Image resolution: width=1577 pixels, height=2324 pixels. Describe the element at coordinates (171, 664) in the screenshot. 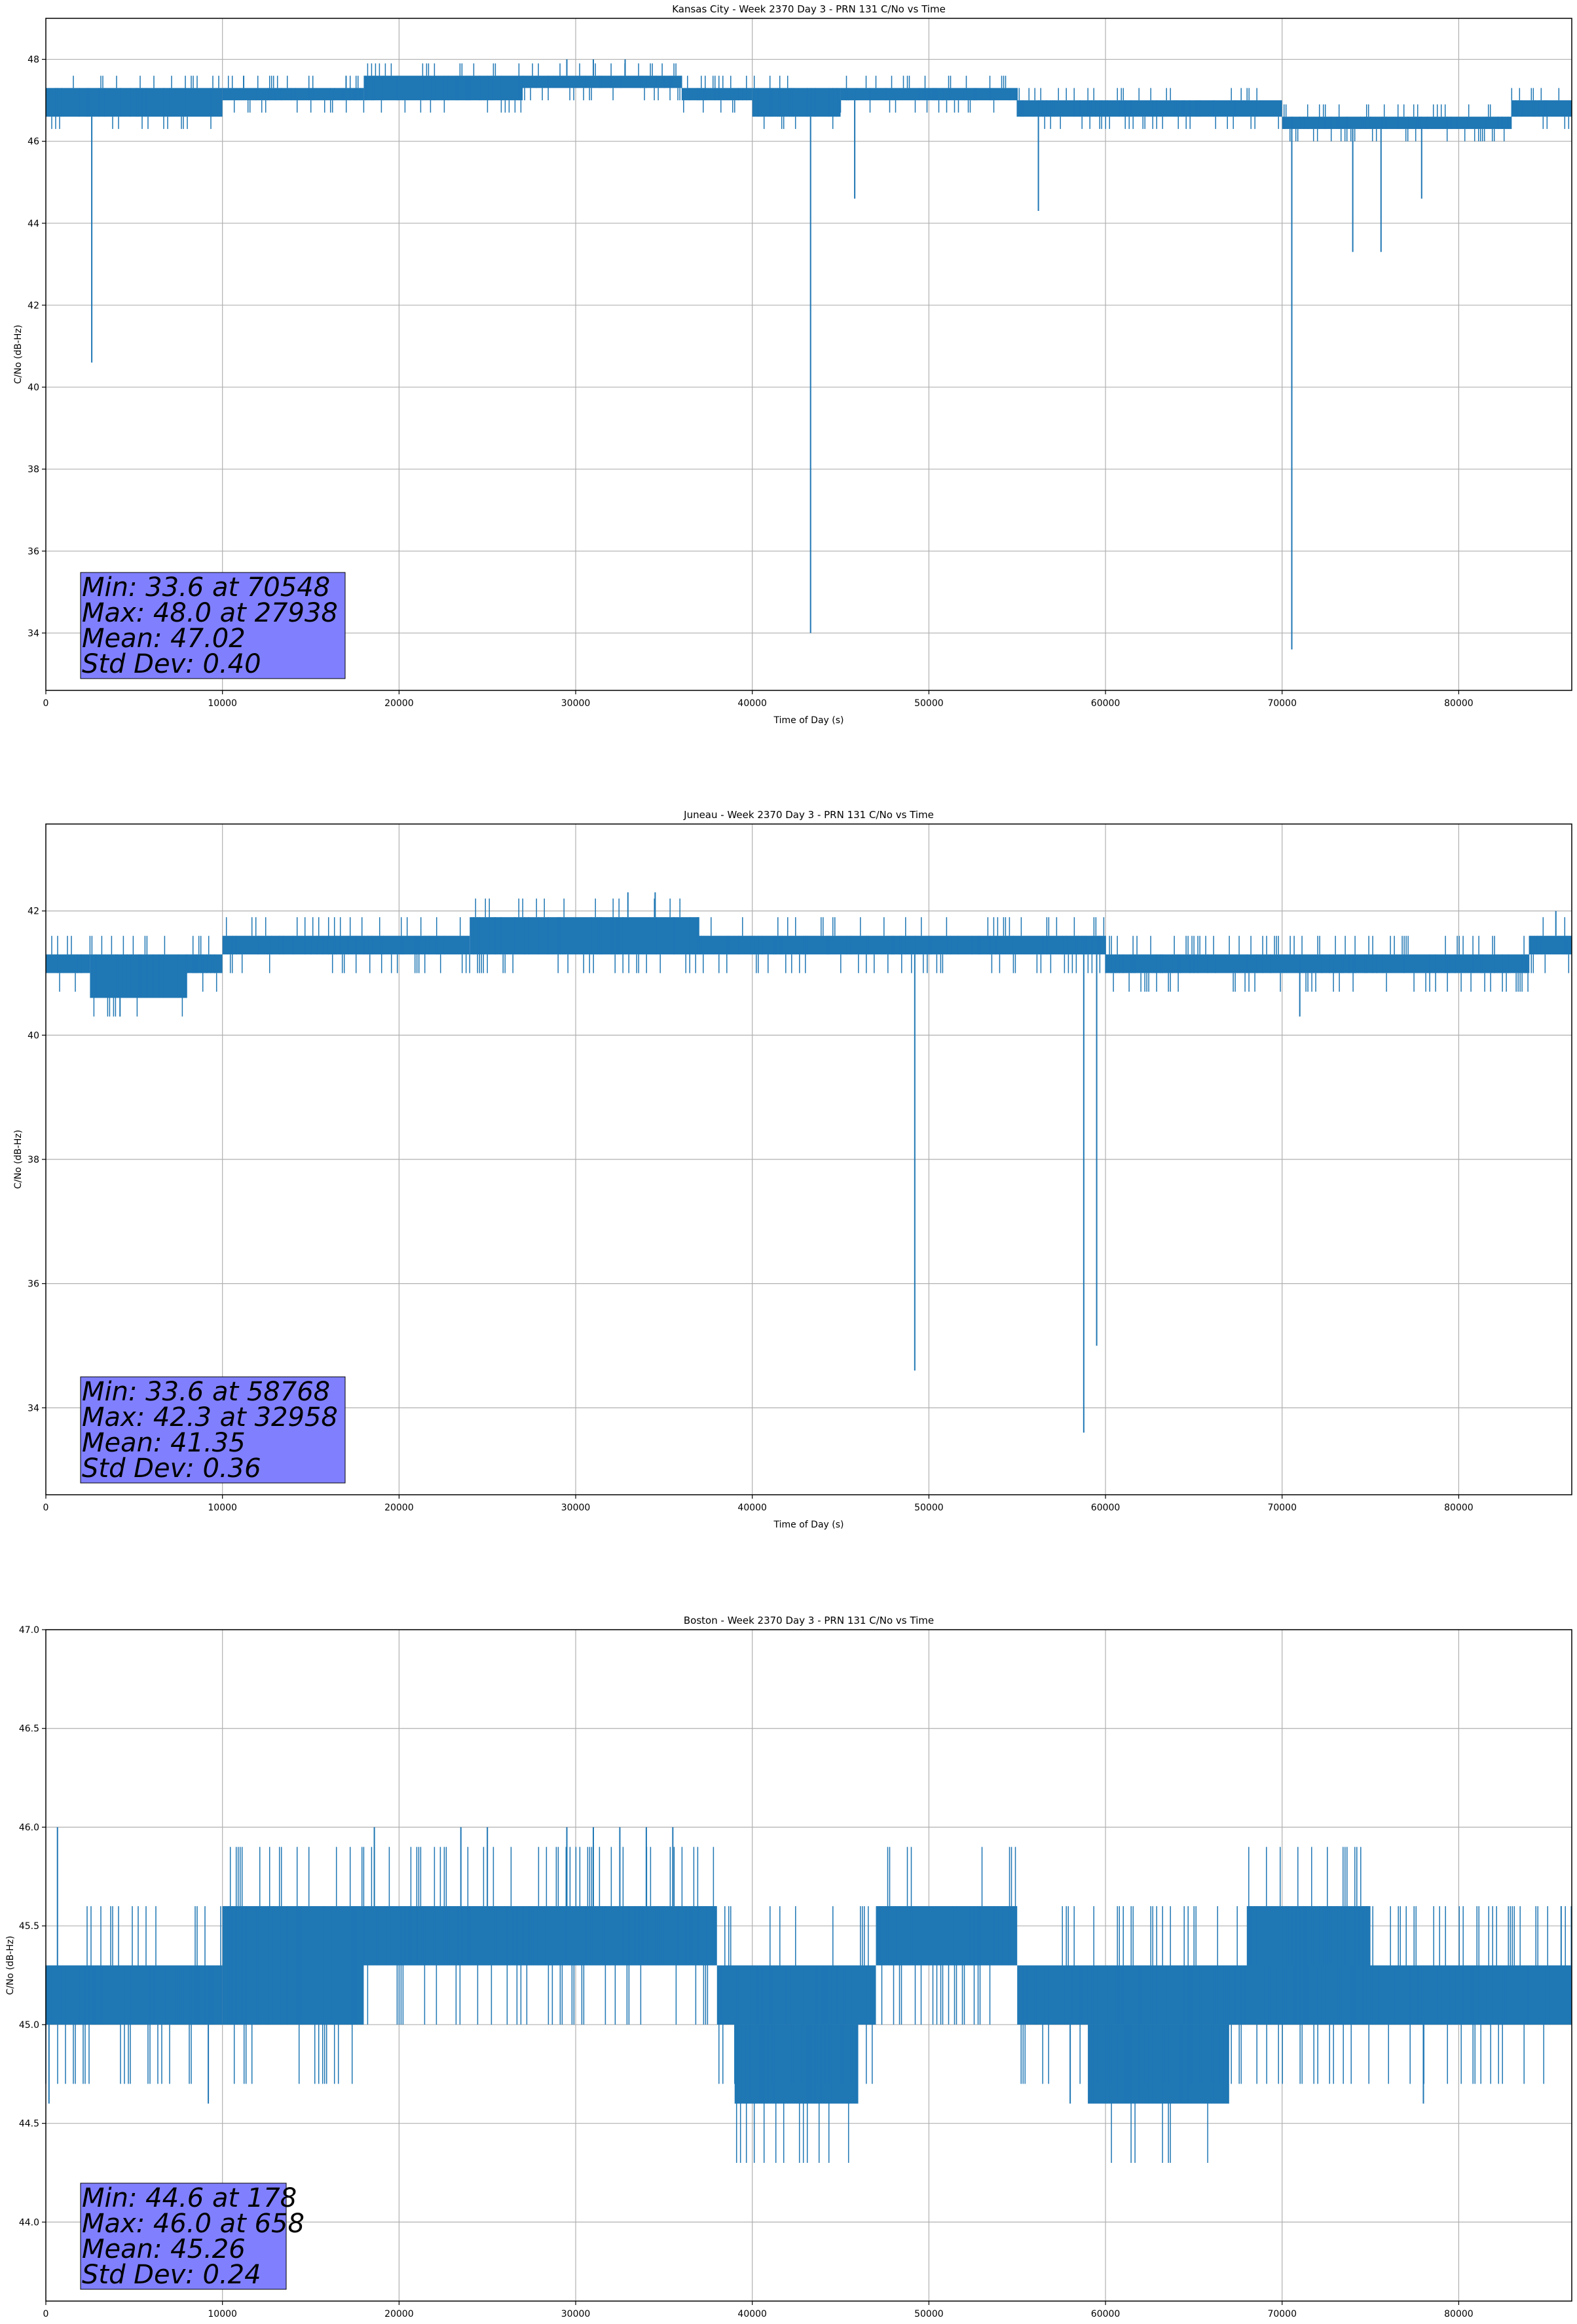

I see `stats-std: Std Dev: 0.40` at that location.